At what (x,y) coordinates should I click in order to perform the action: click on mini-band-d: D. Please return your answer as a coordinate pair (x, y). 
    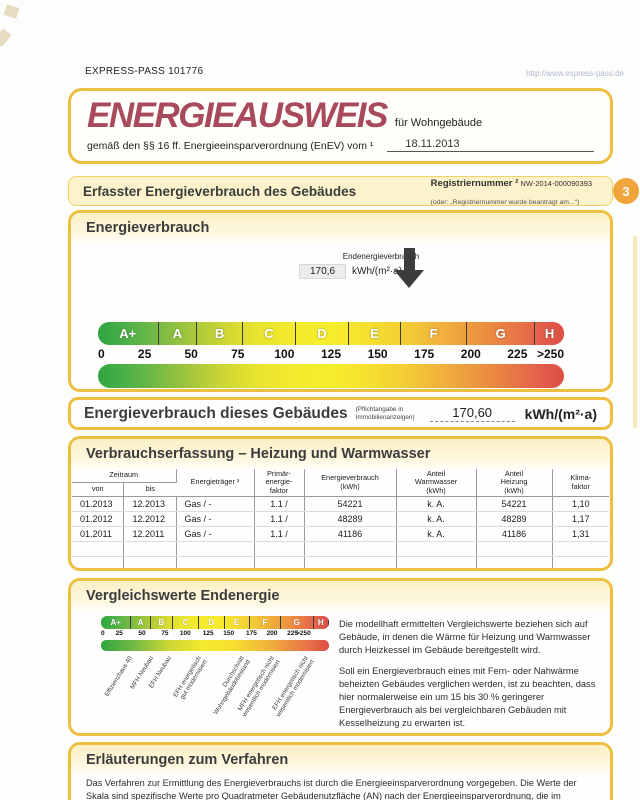
    Looking at the image, I should click on (212, 622).